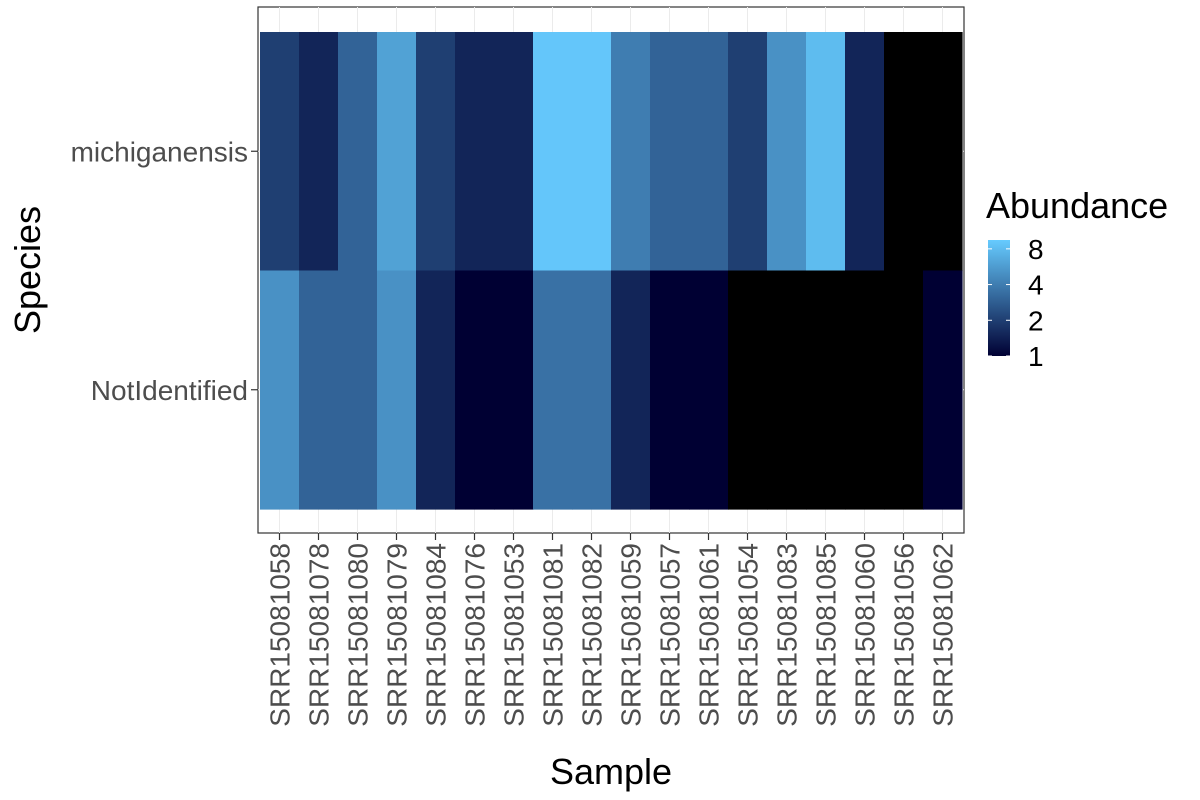 This screenshot has height=800, width=1200. What do you see at coordinates (631, 635) in the screenshot?
I see `x-tick-label: SRR15081059` at bounding box center [631, 635].